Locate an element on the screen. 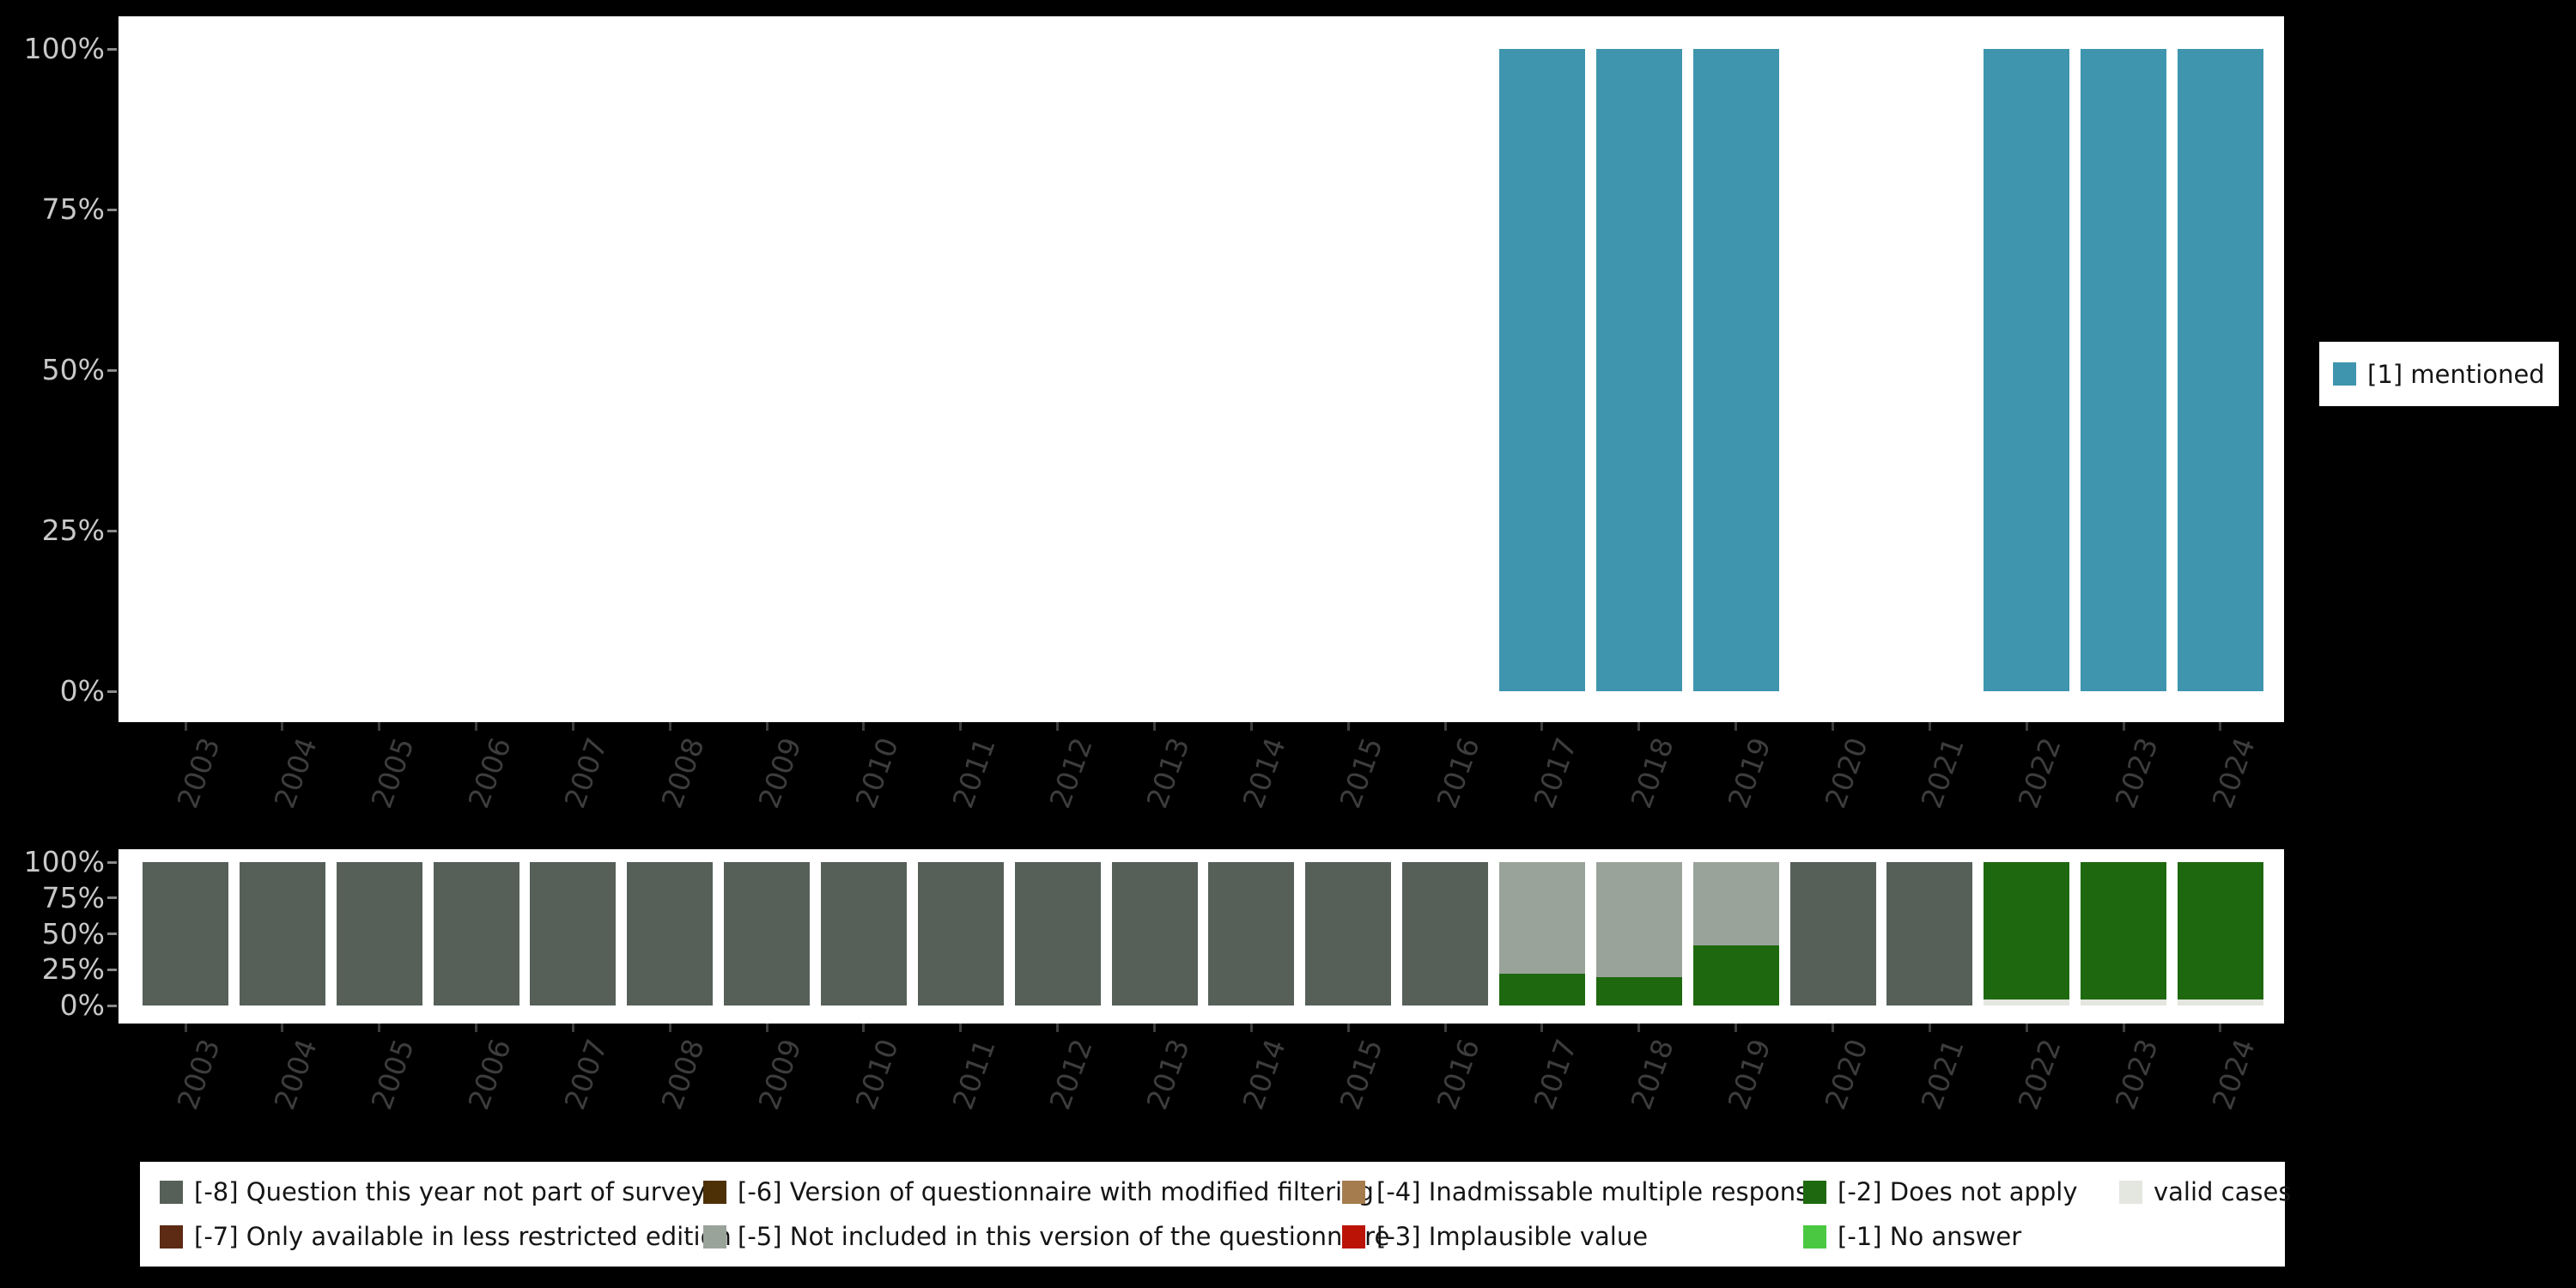  x-tick-label-2008: 2008 is located at coordinates (683, 772).